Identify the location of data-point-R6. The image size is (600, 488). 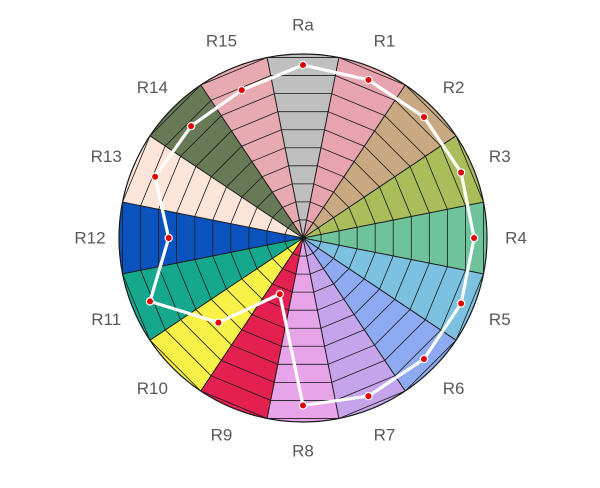
(424, 359).